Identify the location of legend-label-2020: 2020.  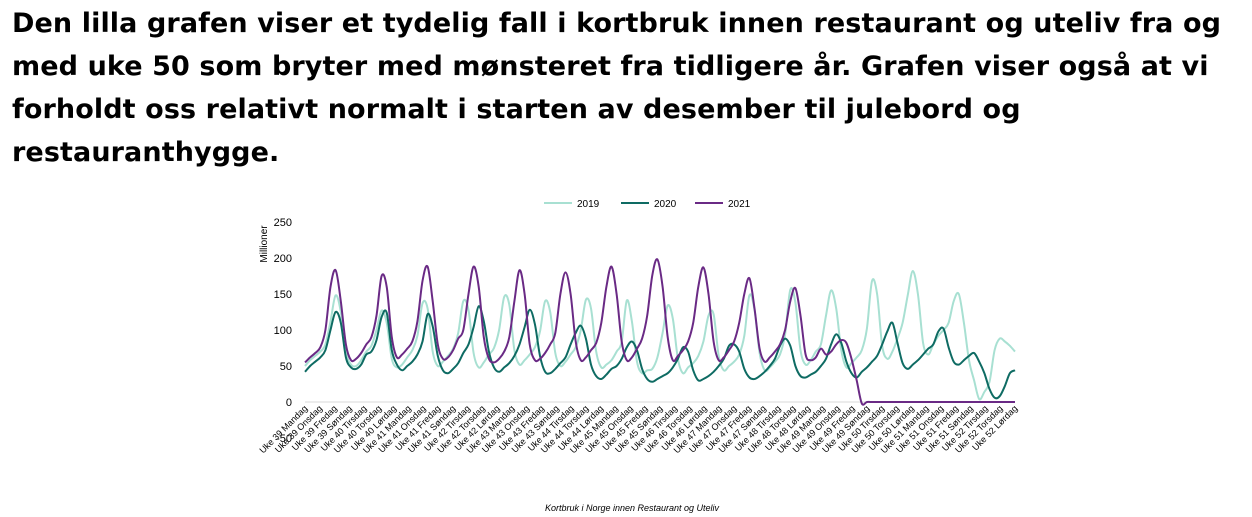
(665, 204).